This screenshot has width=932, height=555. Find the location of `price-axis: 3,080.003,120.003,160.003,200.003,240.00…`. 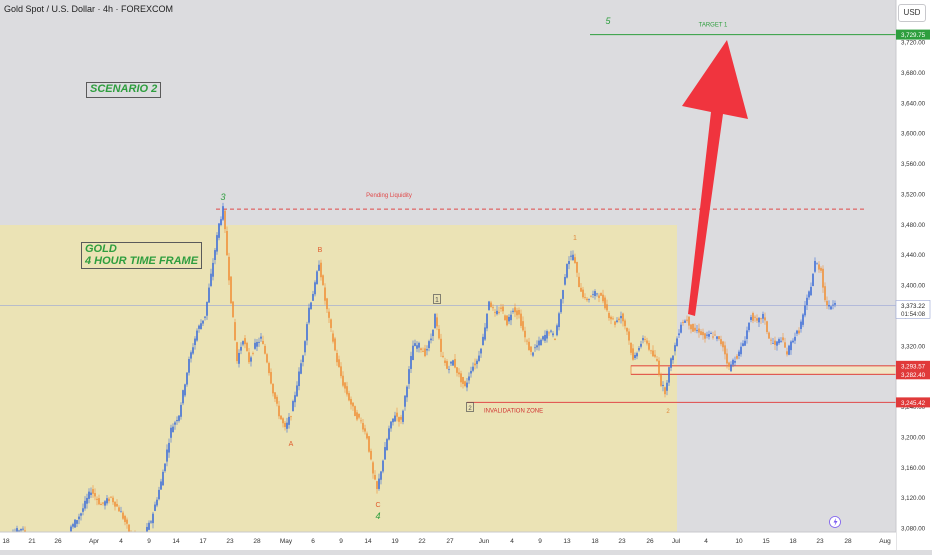

price-axis: 3,080.003,120.003,160.003,200.003,240.00… is located at coordinates (914, 275).